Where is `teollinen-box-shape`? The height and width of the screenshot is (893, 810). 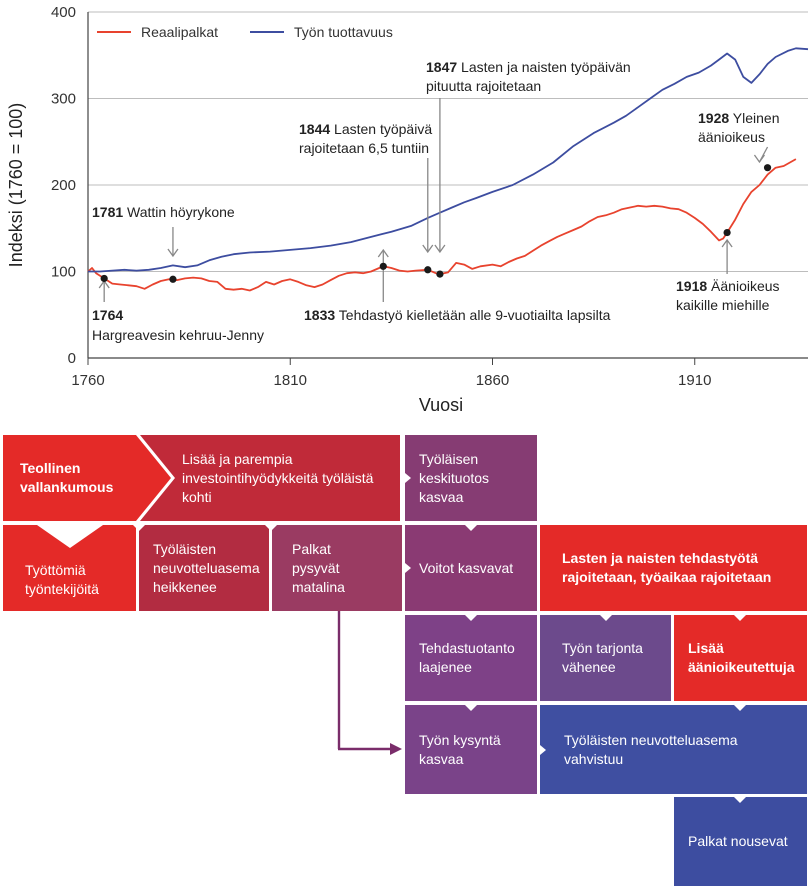
teollinen-box-shape is located at coordinates (87, 478).